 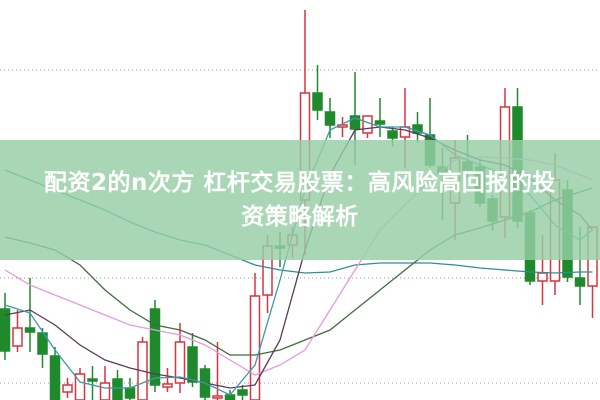 What do you see at coordinates (300, 217) in the screenshot?
I see `title-line-2: 资策略解析` at bounding box center [300, 217].